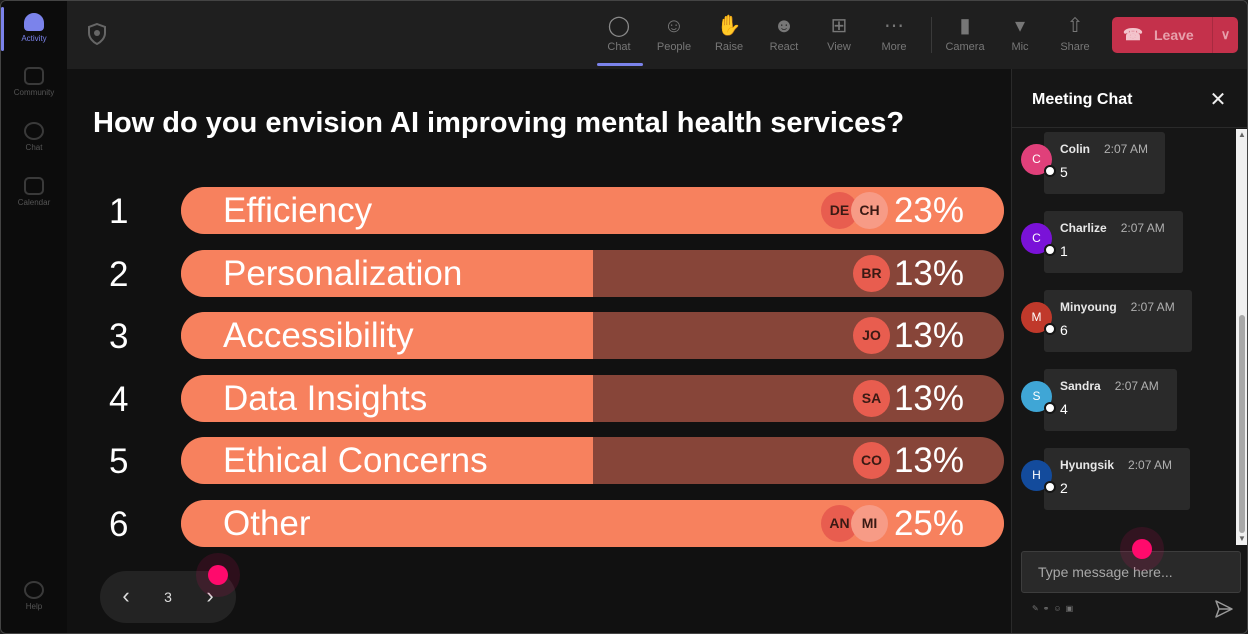  I want to click on close-icon: ✕, so click(1218, 100).